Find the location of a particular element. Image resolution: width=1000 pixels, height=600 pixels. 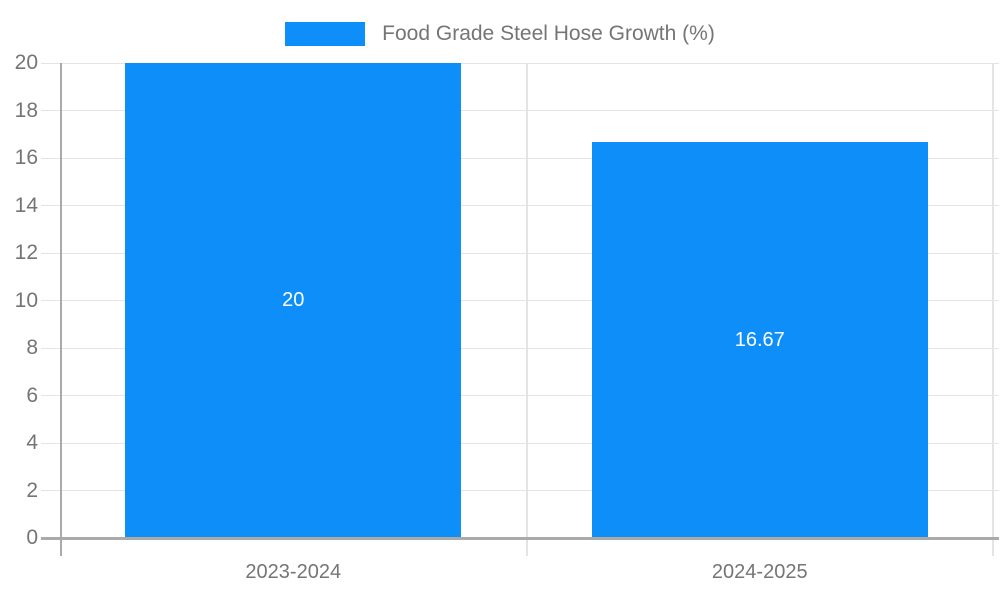

y-tick-label: 4 is located at coordinates (32, 442).